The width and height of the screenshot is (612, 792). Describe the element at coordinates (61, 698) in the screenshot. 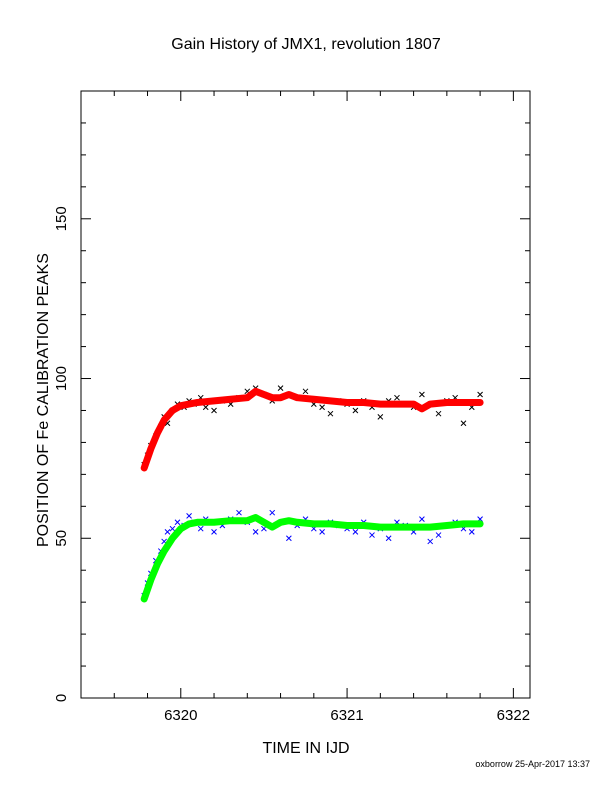

I see `y-tick-label: 0` at that location.